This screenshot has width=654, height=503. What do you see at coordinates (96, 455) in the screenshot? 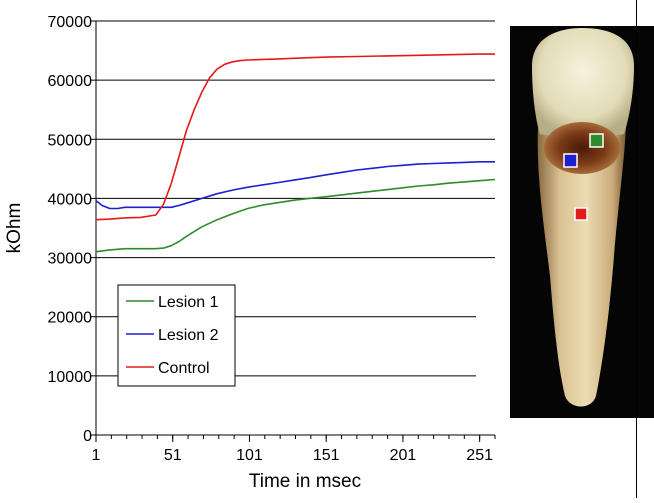
I see `x-tick-label-1: 1` at bounding box center [96, 455].